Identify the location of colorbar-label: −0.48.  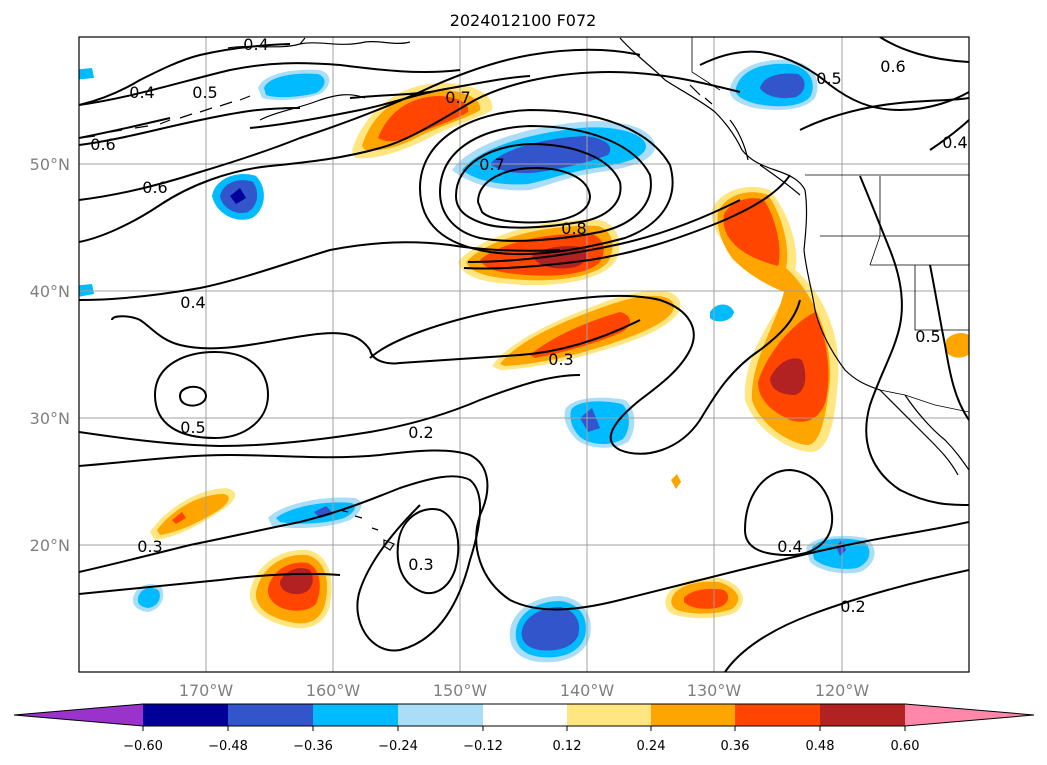
(228, 746).